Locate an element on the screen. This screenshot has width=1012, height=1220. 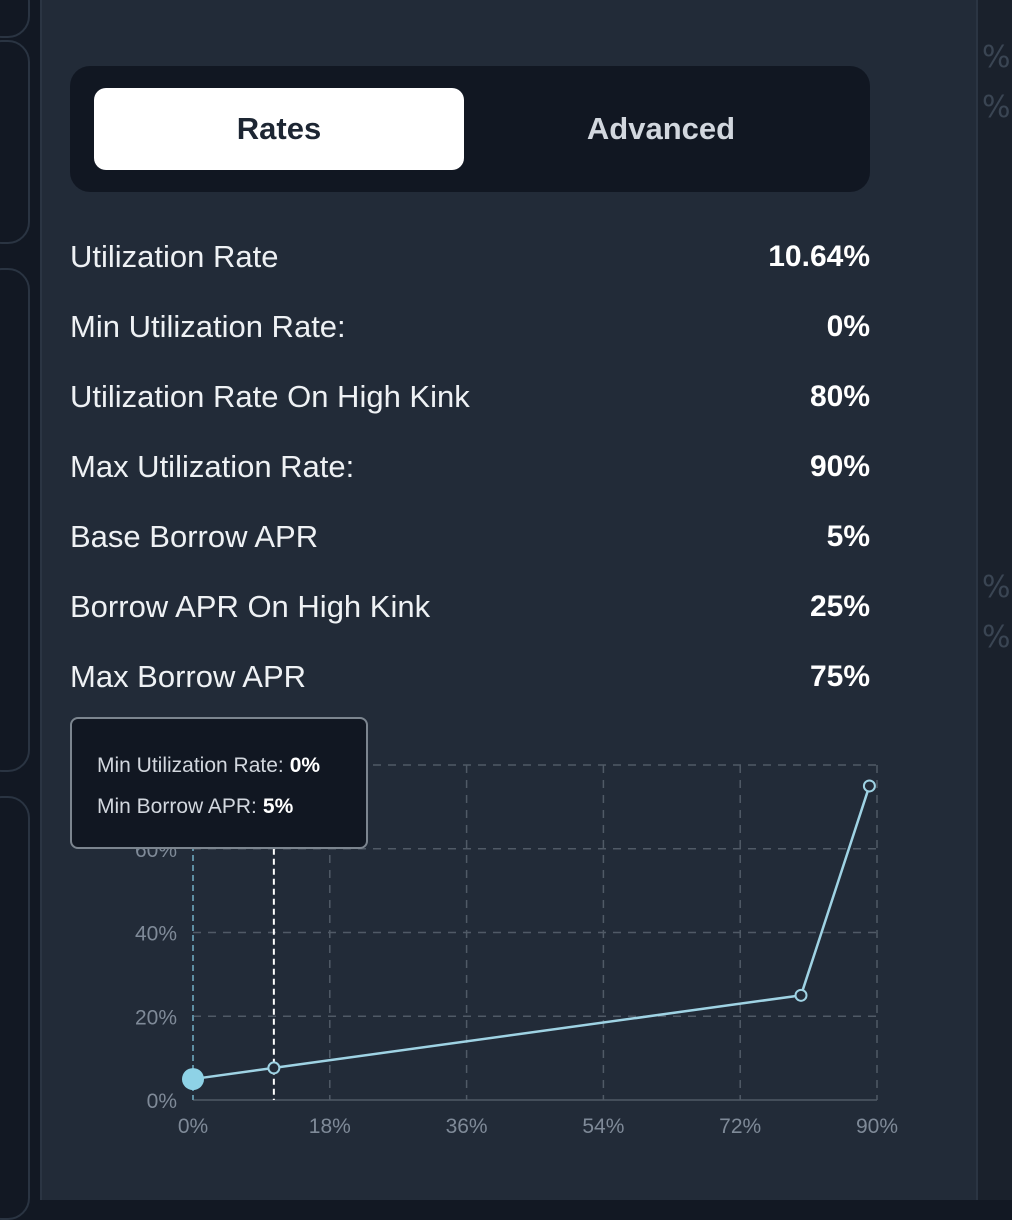
stat-row-borrow-apr-high-kink: Borrow APR On High Kink 25% is located at coordinates (470, 607).